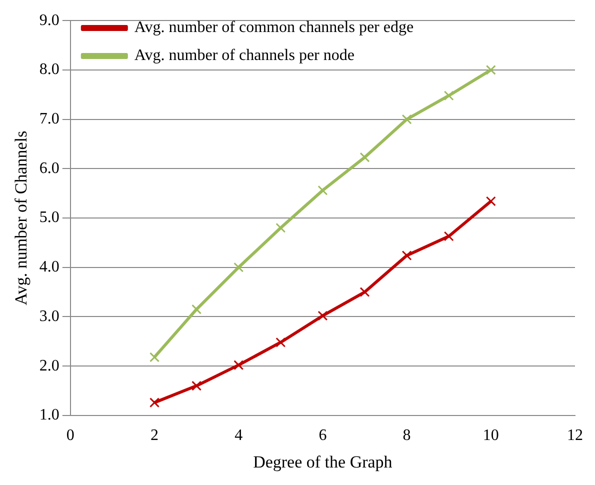 The width and height of the screenshot is (595, 485). I want to click on y-axis-title: Avg. number of Channels, so click(21, 218).